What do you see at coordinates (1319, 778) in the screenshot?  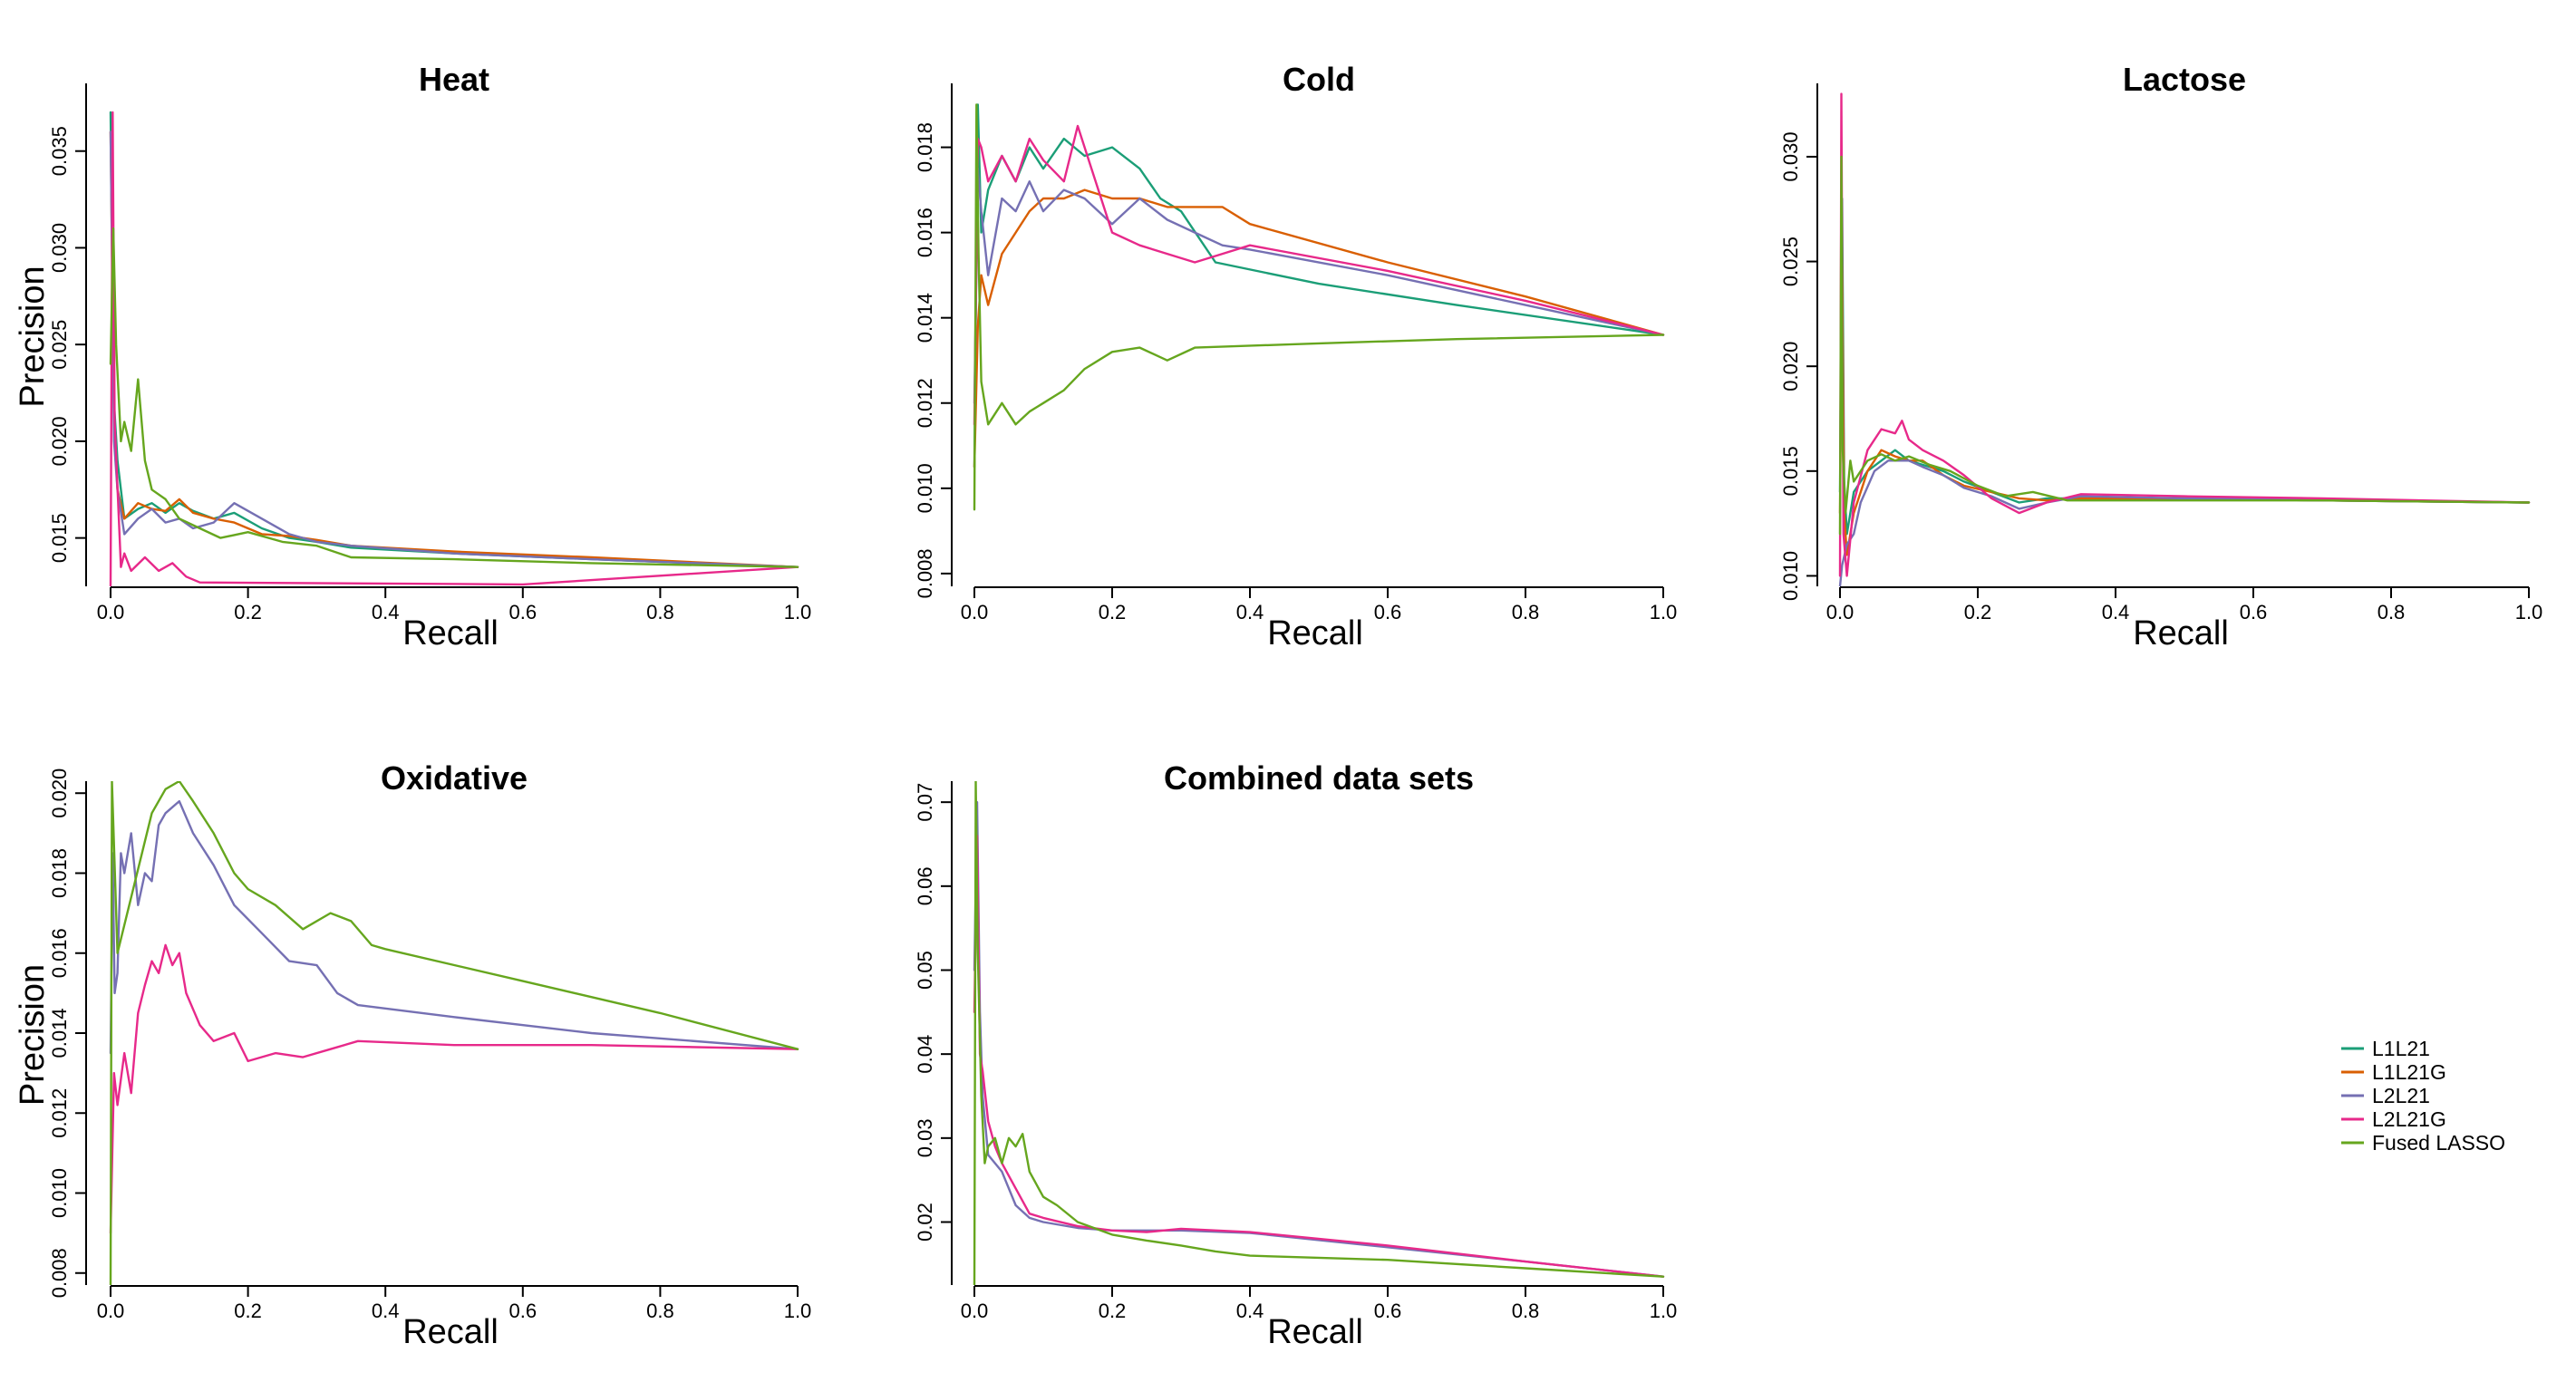 I see `panel-title: Combined data sets` at bounding box center [1319, 778].